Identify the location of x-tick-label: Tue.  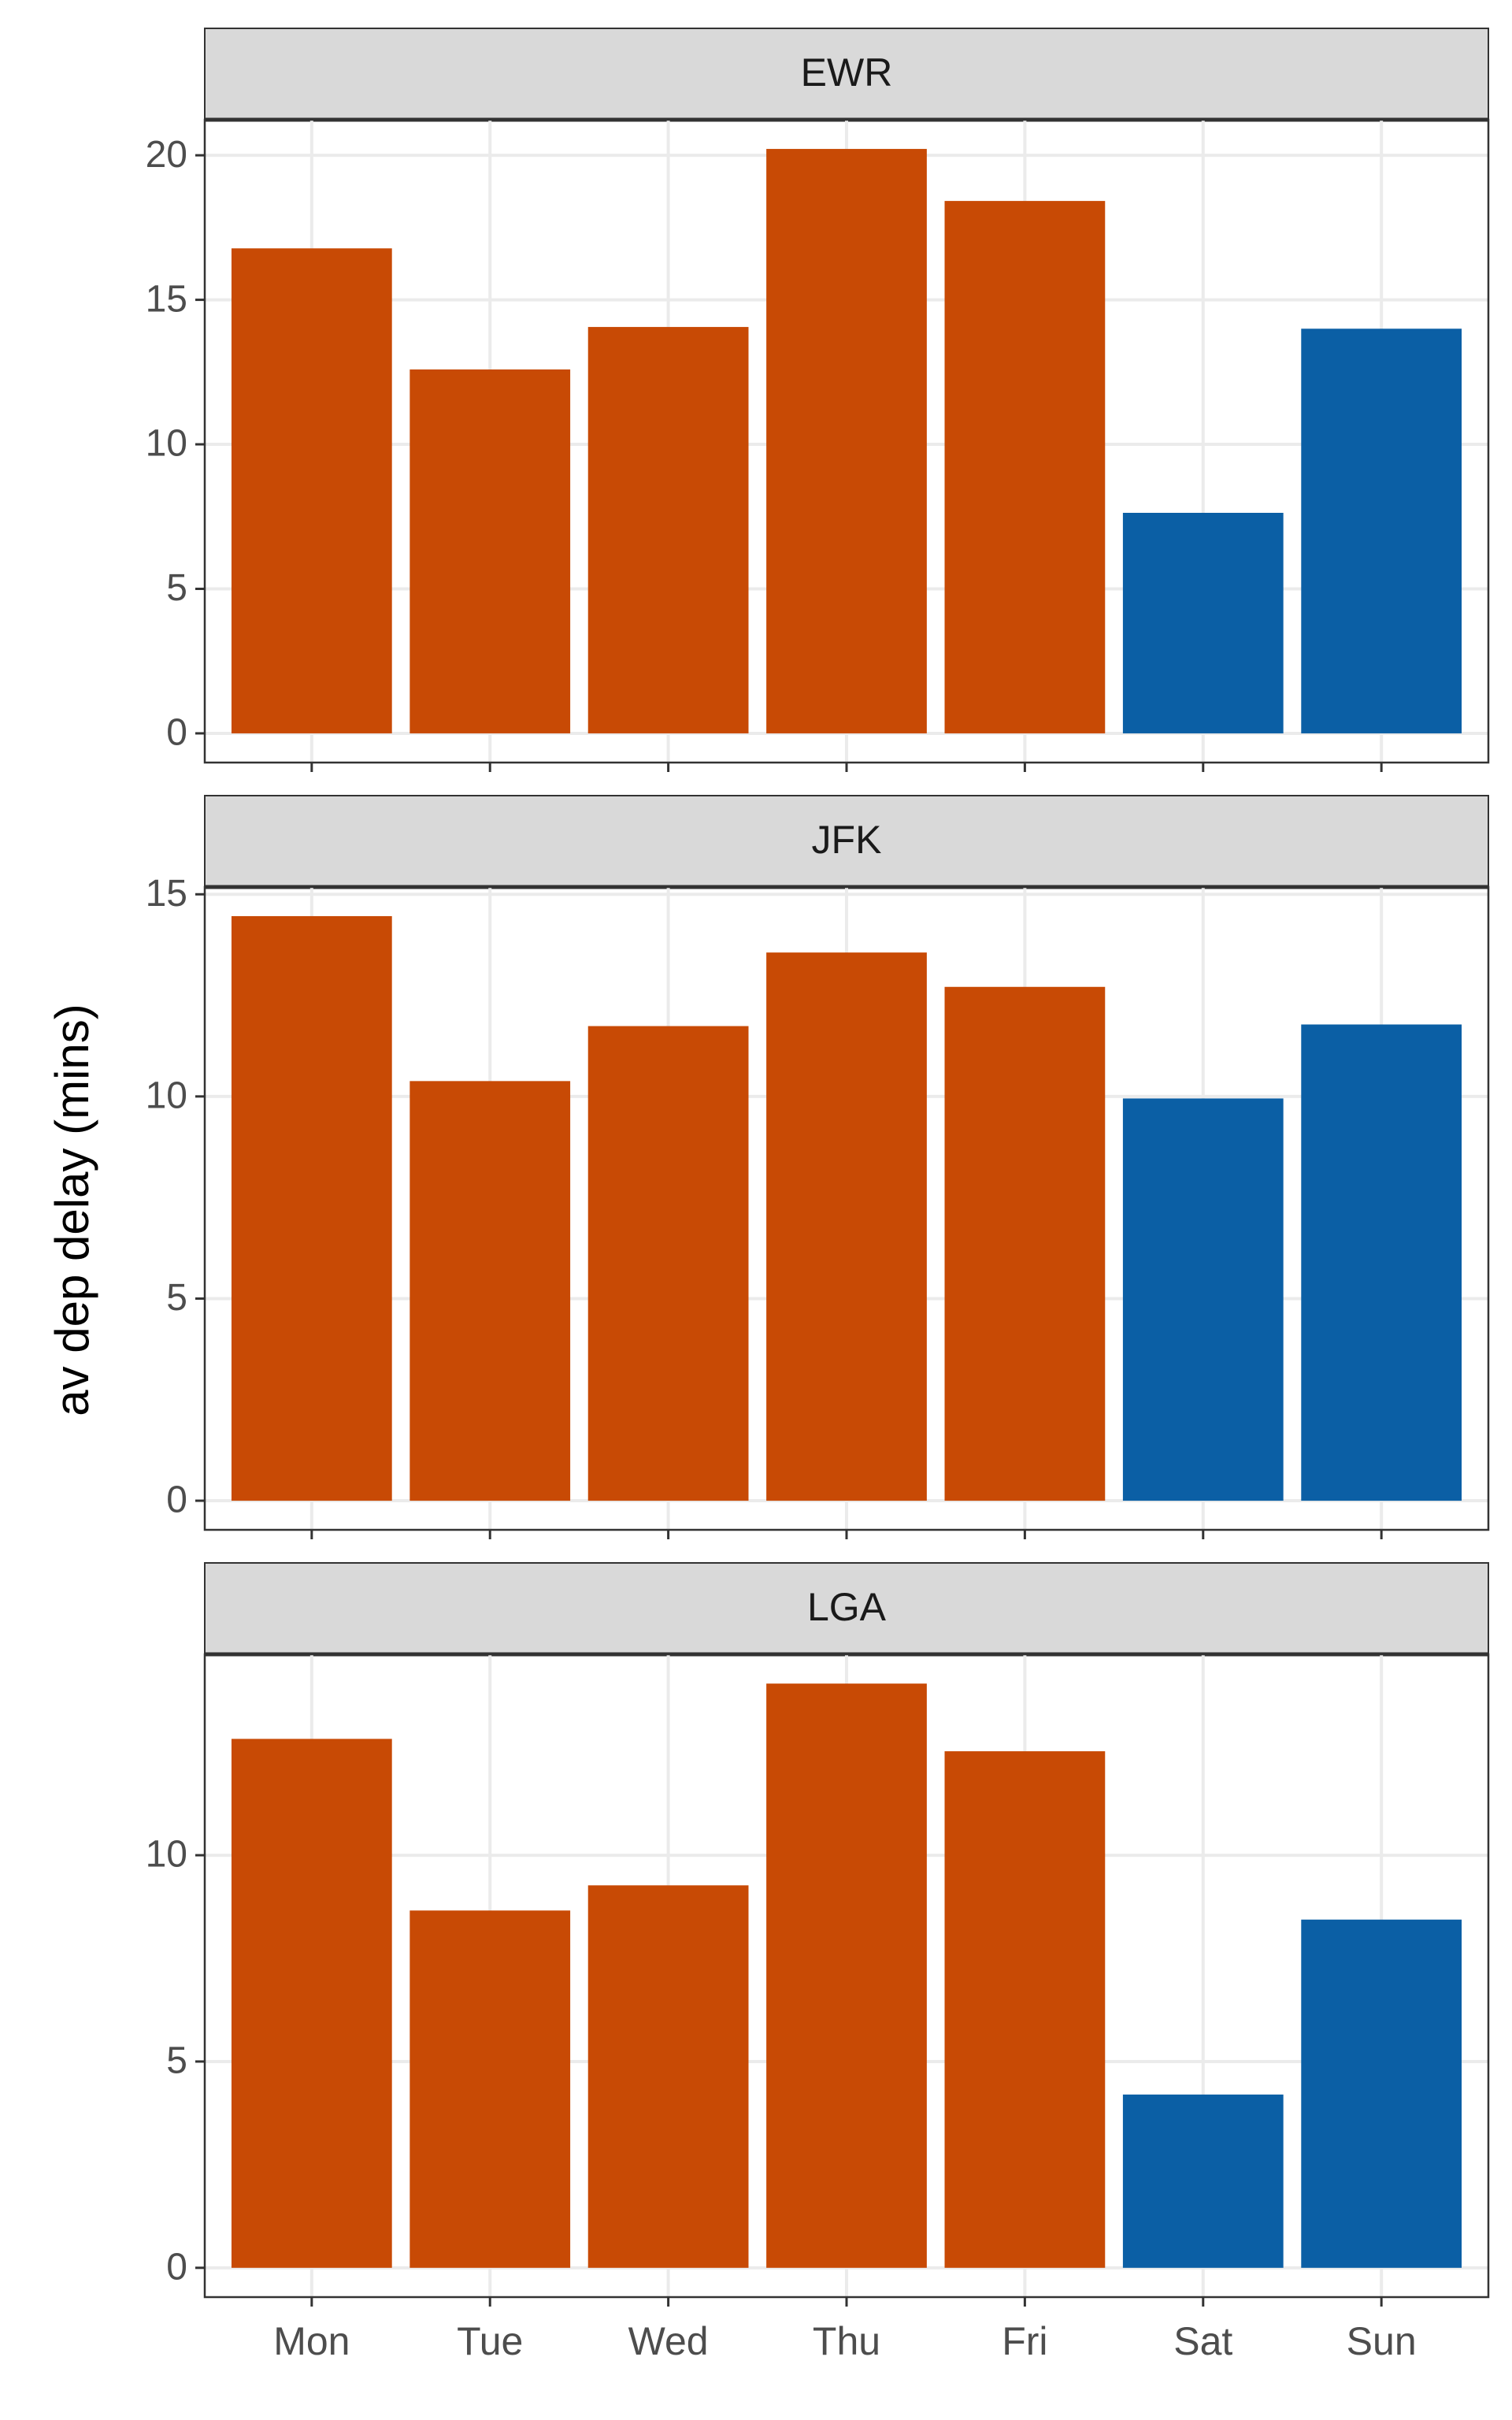
(490, 2341).